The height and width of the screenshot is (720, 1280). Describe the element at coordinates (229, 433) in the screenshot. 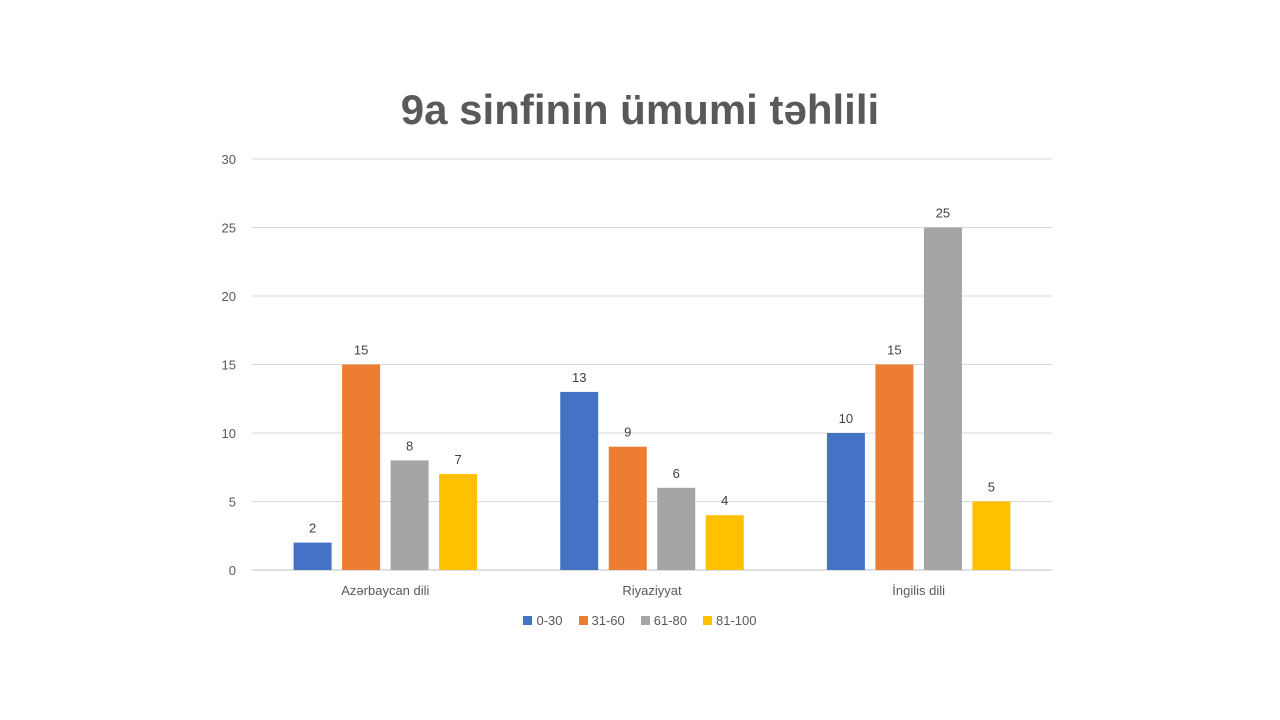

I see `y-tick-label: 10` at that location.